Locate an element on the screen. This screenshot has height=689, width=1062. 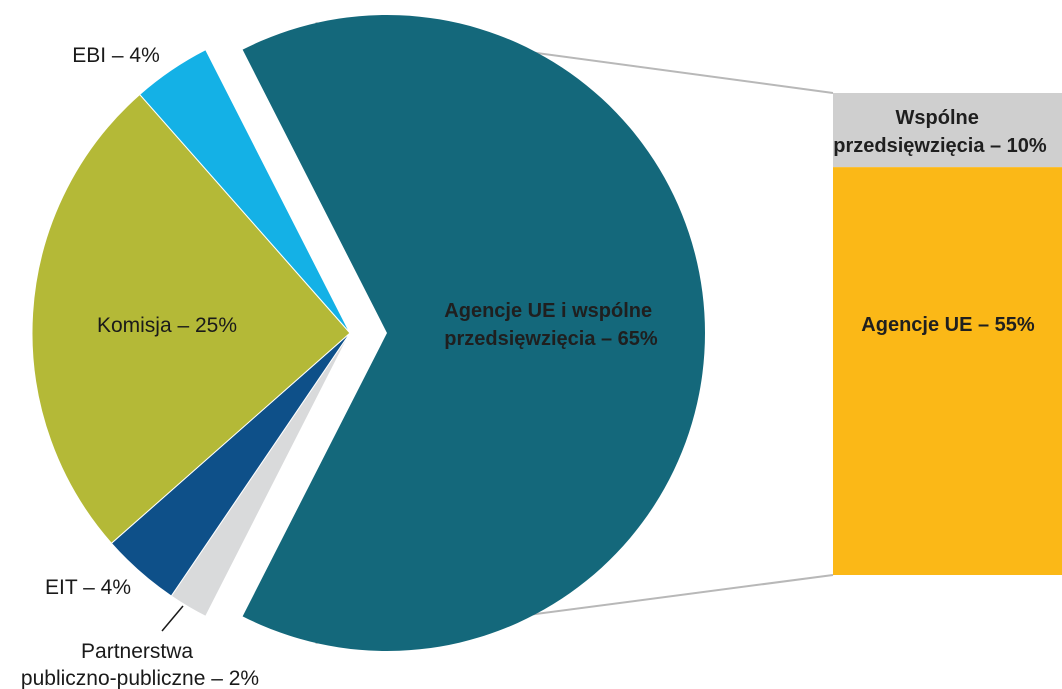
bar-segment-agencje-ue is located at coordinates (947, 371).